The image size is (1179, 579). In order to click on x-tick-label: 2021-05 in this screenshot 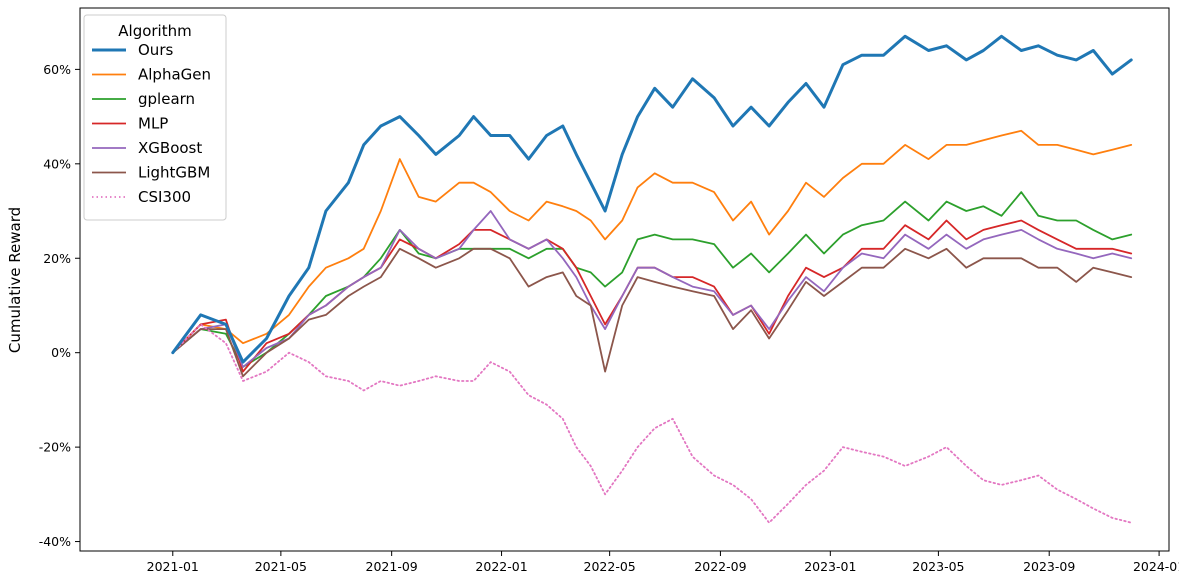, I will do `click(281, 566)`.